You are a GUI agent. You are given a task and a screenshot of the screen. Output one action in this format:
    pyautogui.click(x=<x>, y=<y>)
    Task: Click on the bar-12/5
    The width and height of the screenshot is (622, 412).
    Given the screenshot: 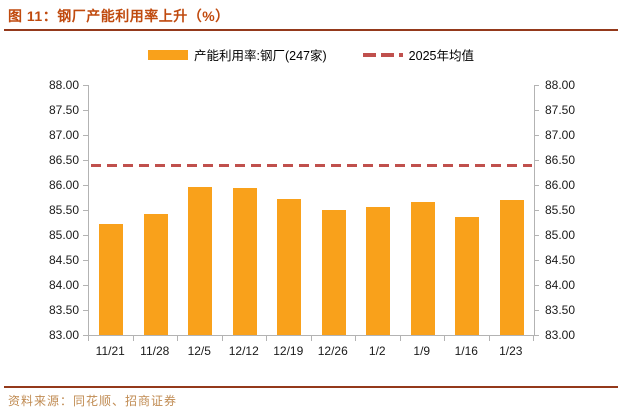 What is the action you would take?
    pyautogui.click(x=200, y=261)
    